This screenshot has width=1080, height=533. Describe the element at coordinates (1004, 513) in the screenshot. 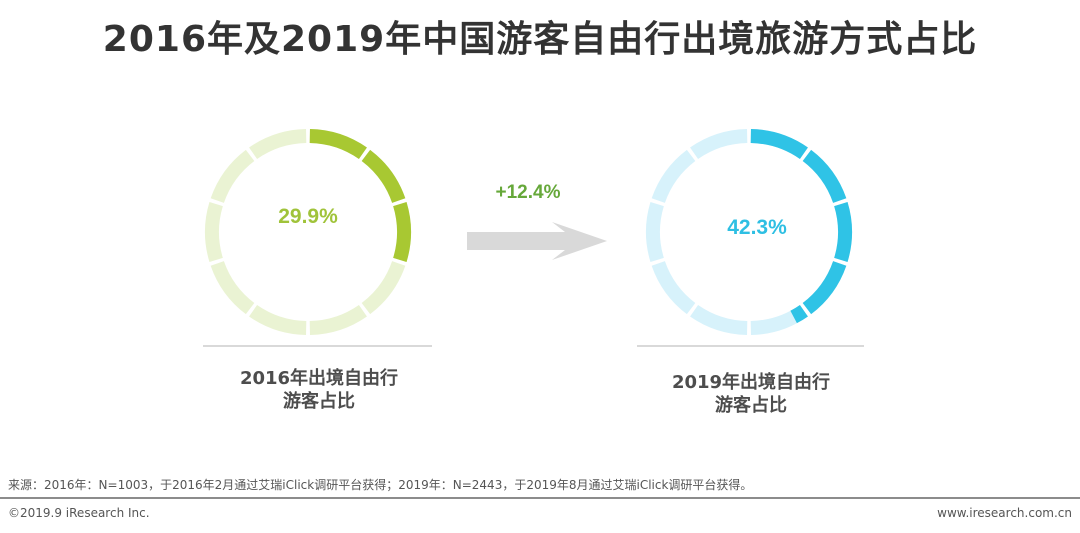

I see `website-link: www.iresearch.com.cn` at that location.